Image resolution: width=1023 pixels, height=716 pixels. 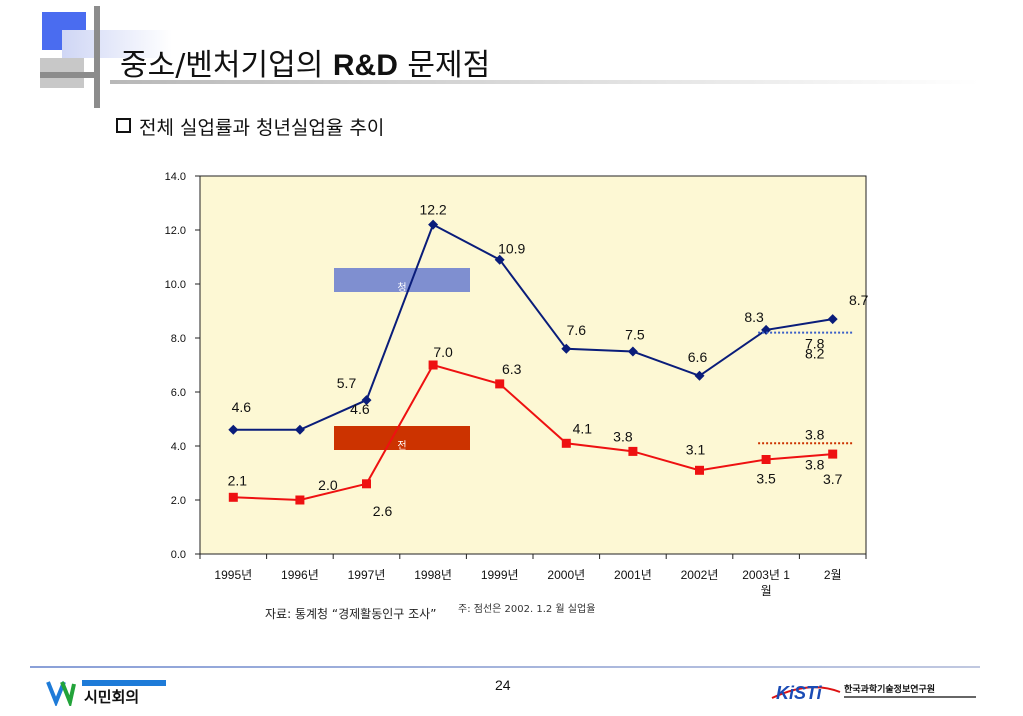 What do you see at coordinates (696, 449) in the screenshot?
I see `data-label-total: 3.1` at bounding box center [696, 449].